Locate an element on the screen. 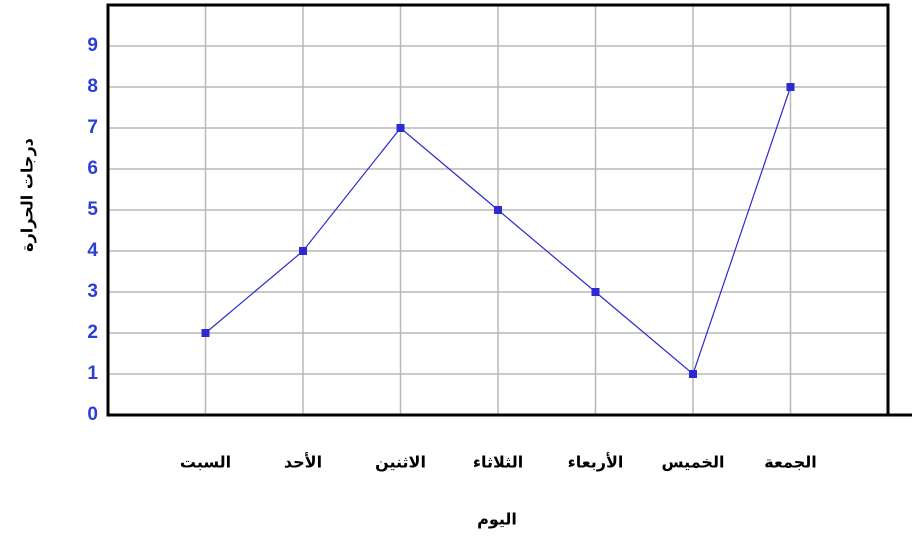 This screenshot has height=540, width=915. x-tick-label: الجمعة is located at coordinates (790, 462).